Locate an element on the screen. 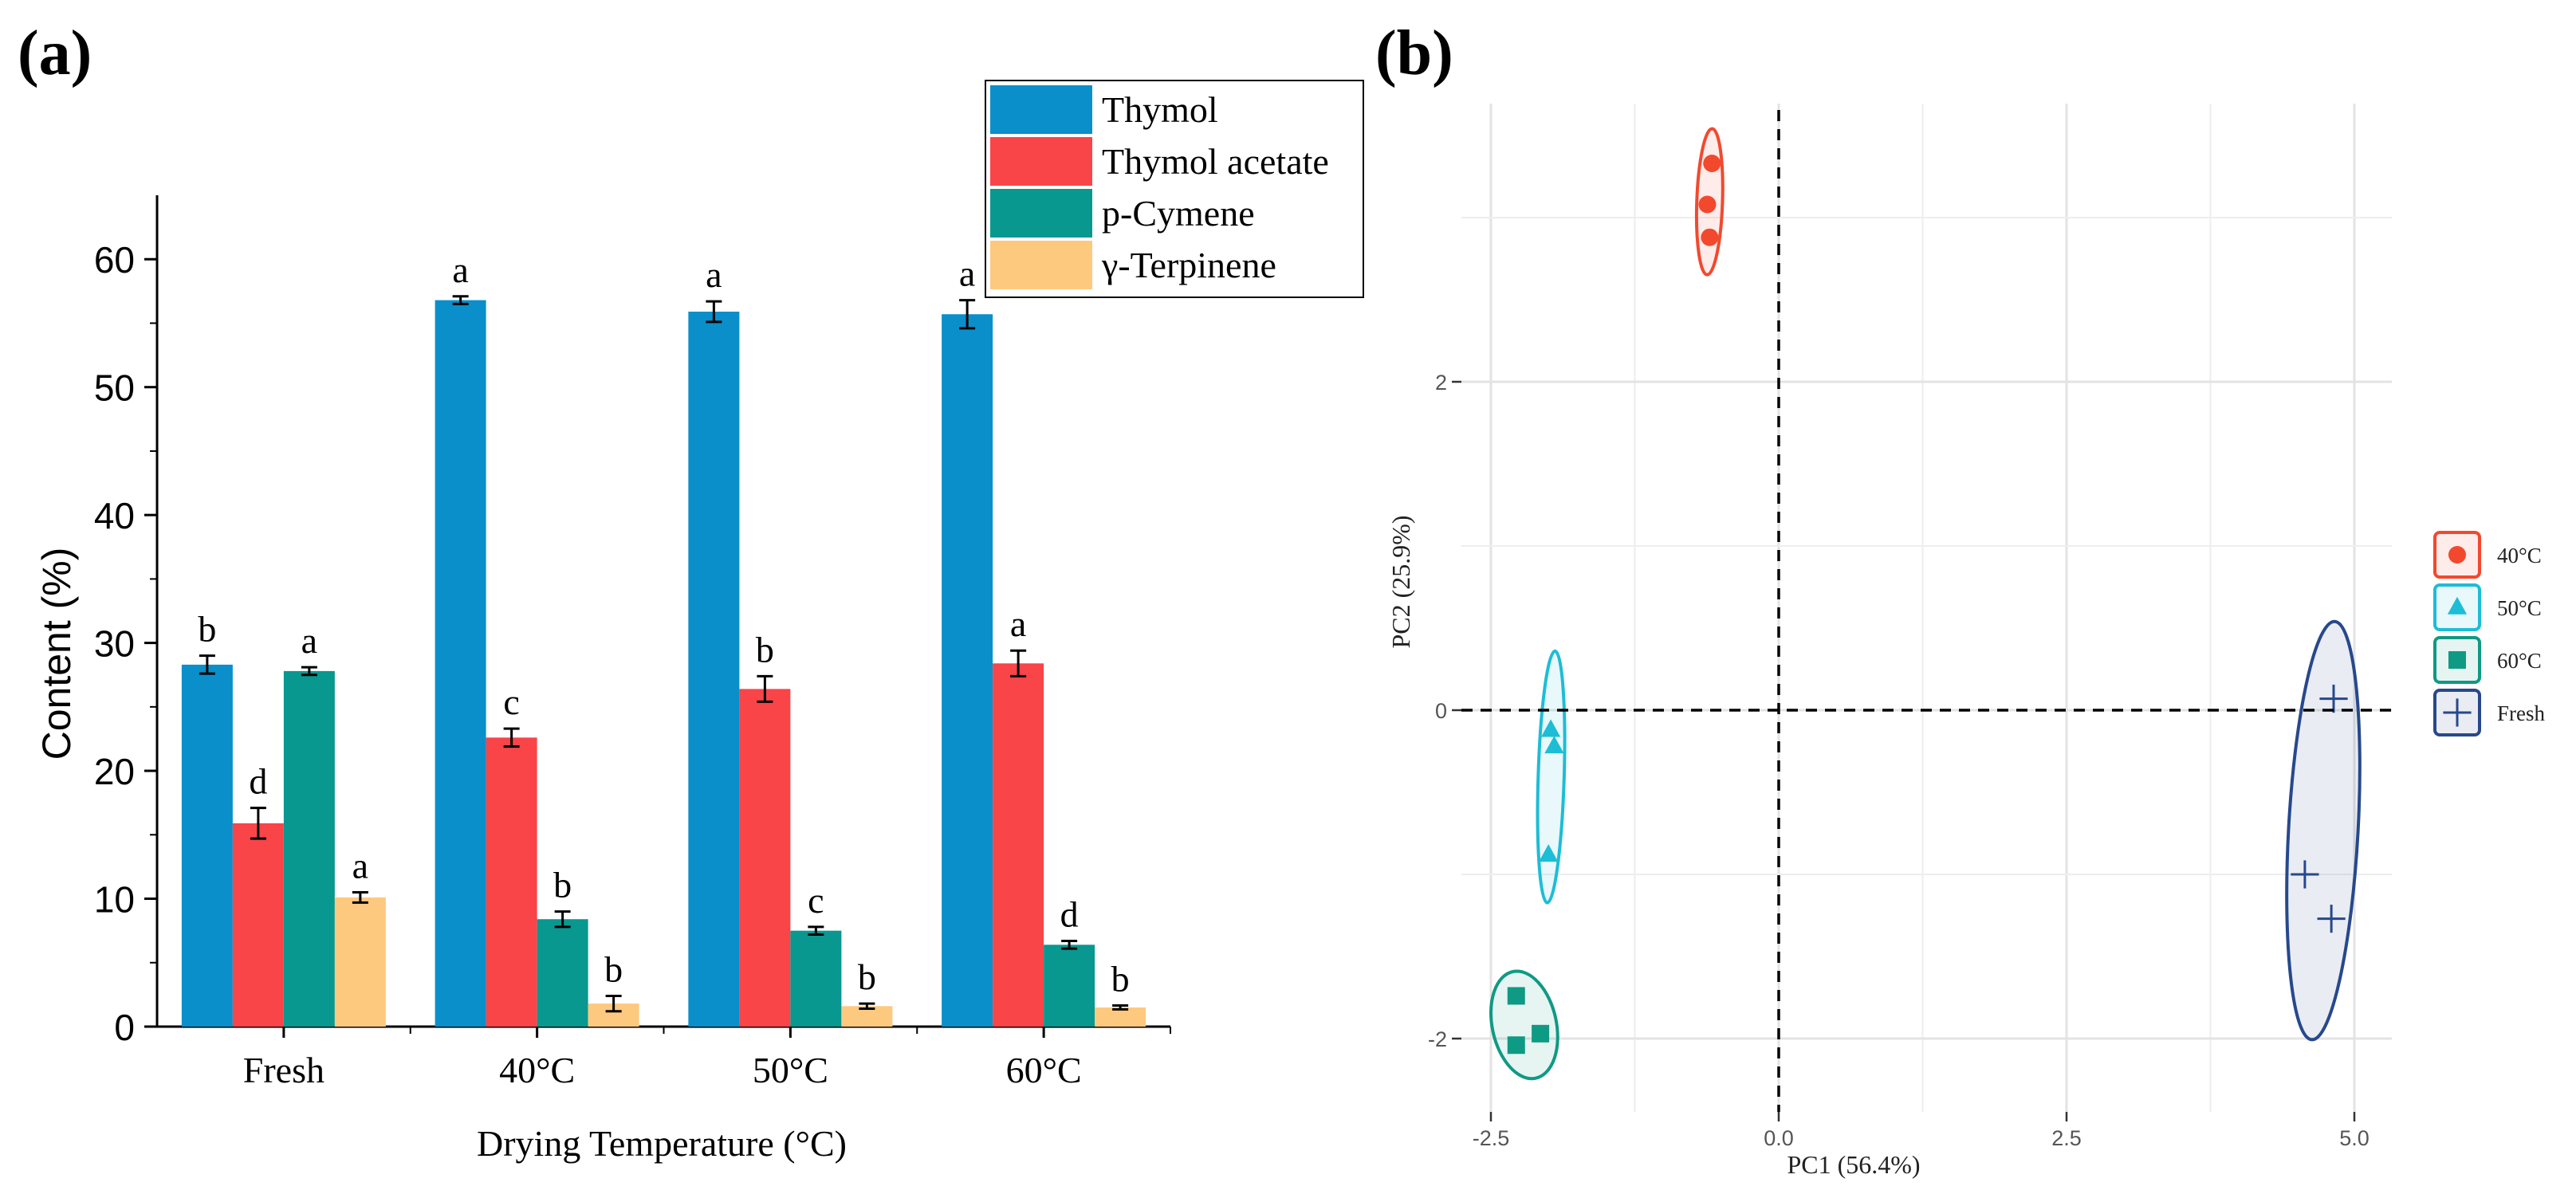 This screenshot has height=1194, width=2576. x-tick-label: 50°C is located at coordinates (791, 1070).